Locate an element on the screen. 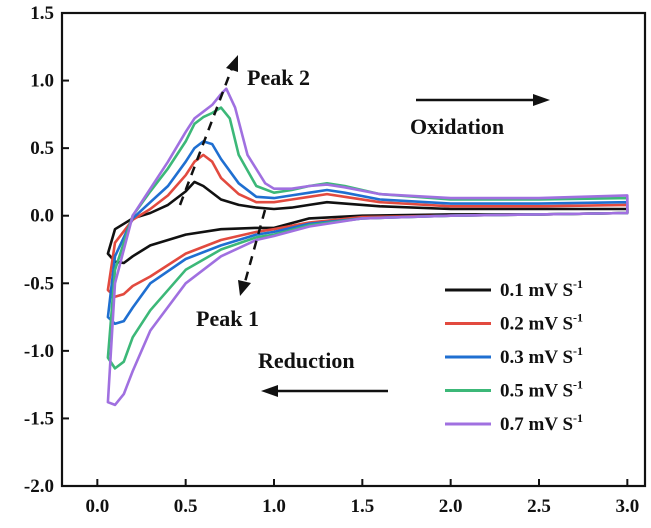 The height and width of the screenshot is (528, 651). y-tick-label: 1.0 is located at coordinates (42, 81).